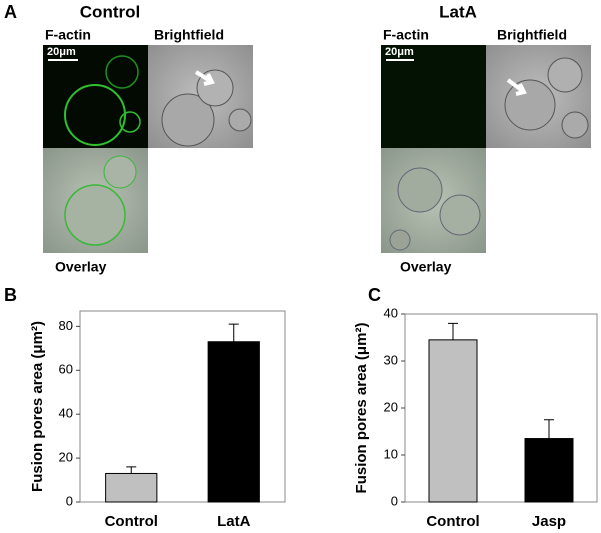  Describe the element at coordinates (66, 369) in the screenshot. I see `y-tick-label: 60` at that location.